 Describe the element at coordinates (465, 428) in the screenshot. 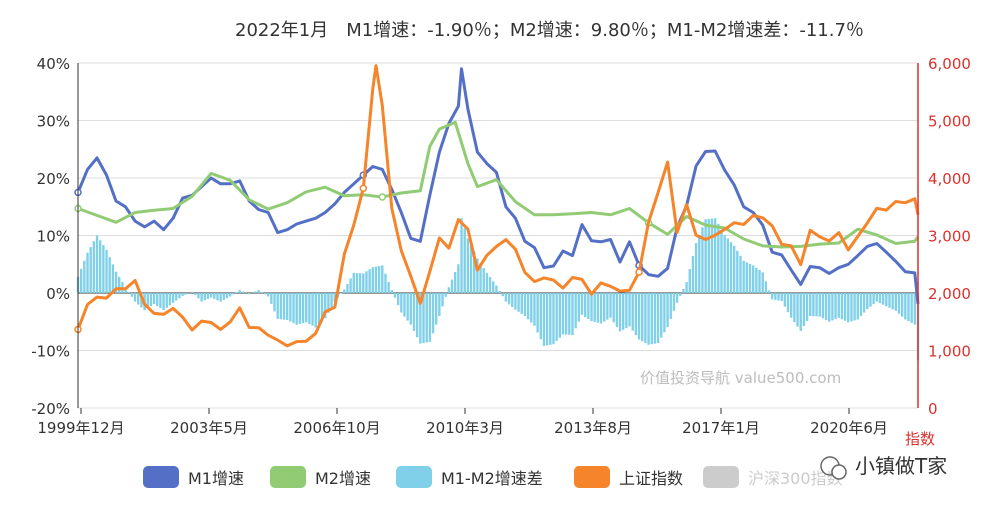

I see `x-tick-label: 2010年3月` at that location.